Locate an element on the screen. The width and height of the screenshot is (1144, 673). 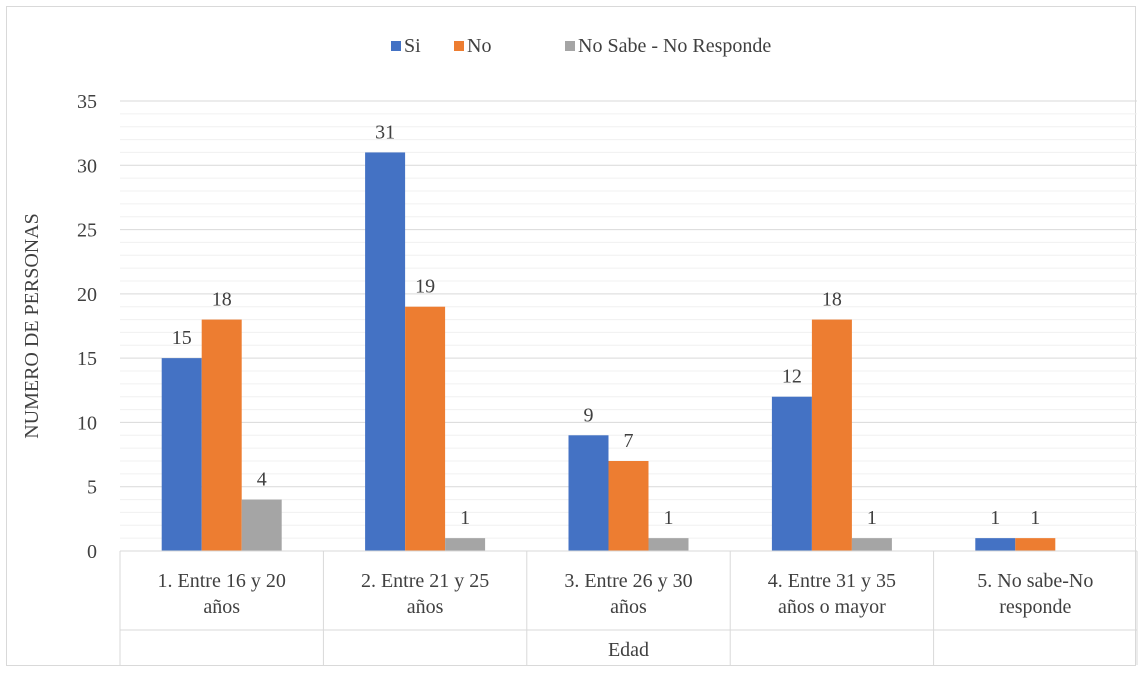
x-tick-label: 5. No sabe-No is located at coordinates (1035, 581).